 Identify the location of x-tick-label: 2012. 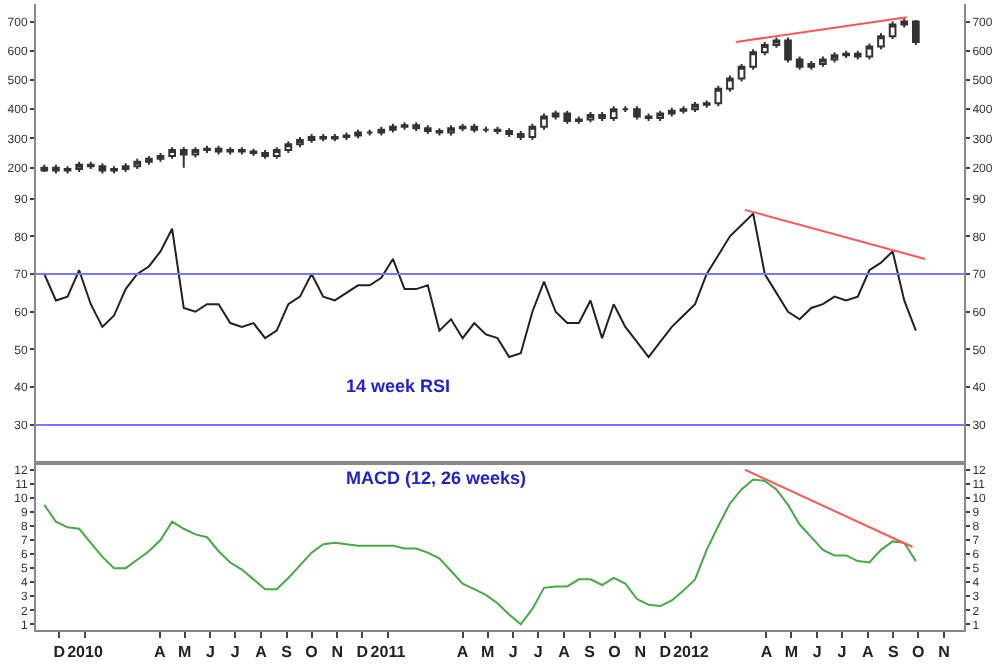
(691, 652).